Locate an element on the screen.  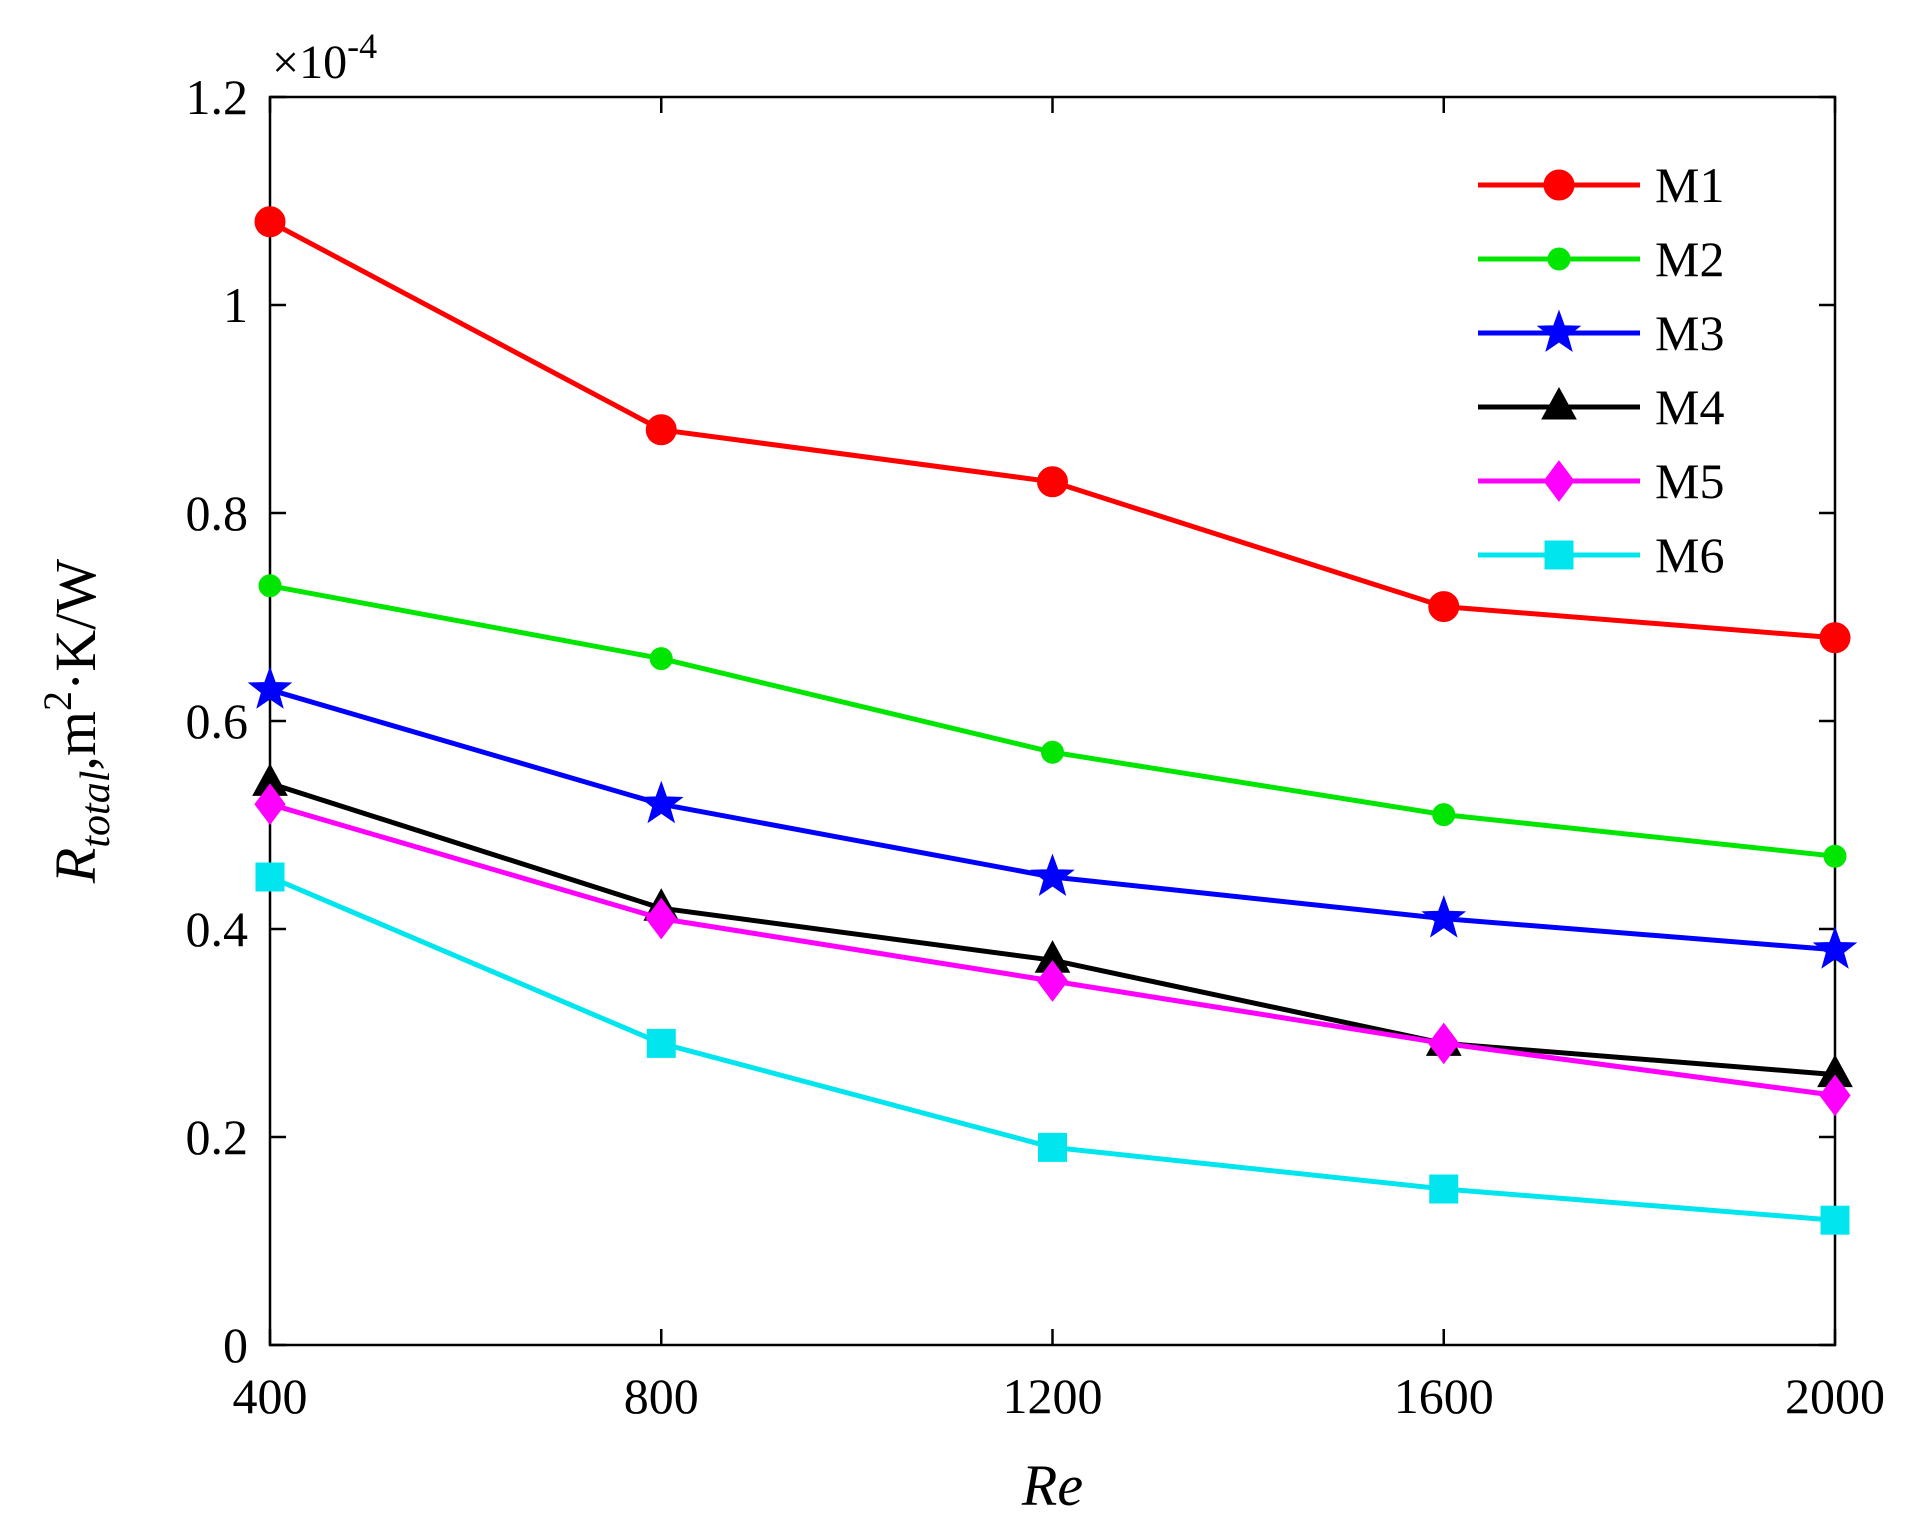
y-axis-multiplier: ×10⁻⁴ is located at coordinates (324, 57).